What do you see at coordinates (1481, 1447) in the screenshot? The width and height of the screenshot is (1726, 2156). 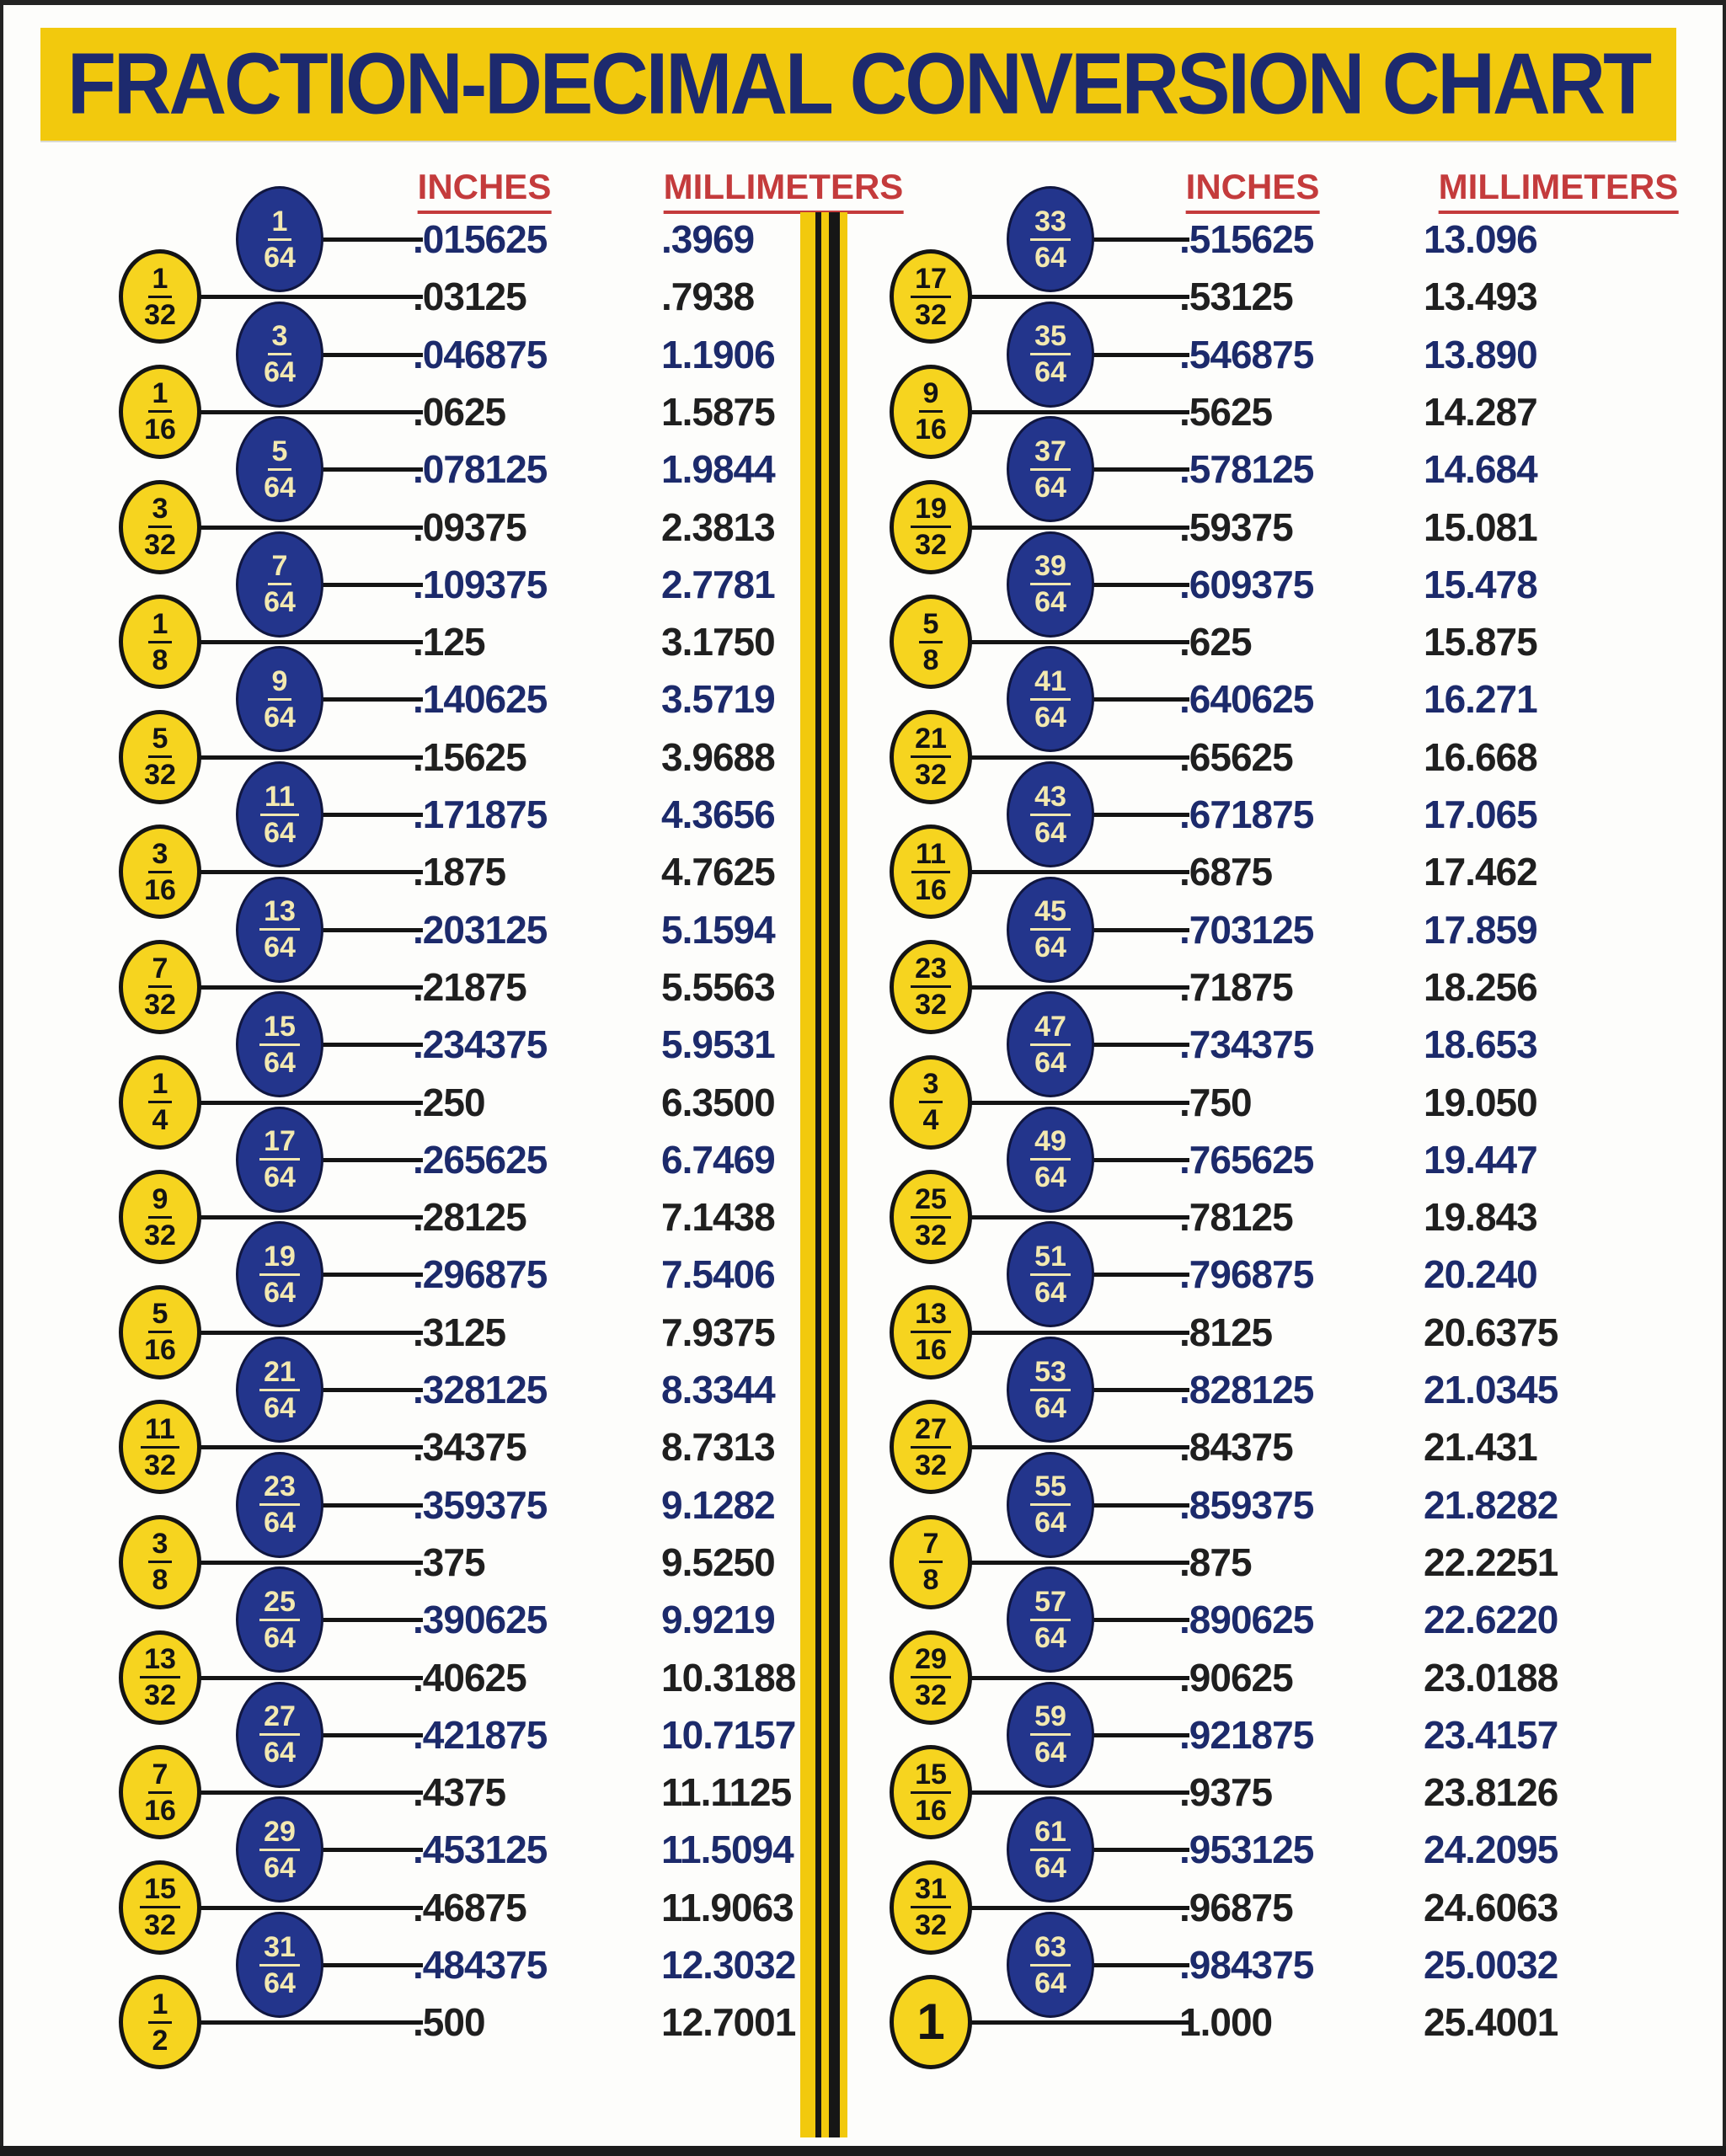 I see `millimeters-value: 21.431` at bounding box center [1481, 1447].